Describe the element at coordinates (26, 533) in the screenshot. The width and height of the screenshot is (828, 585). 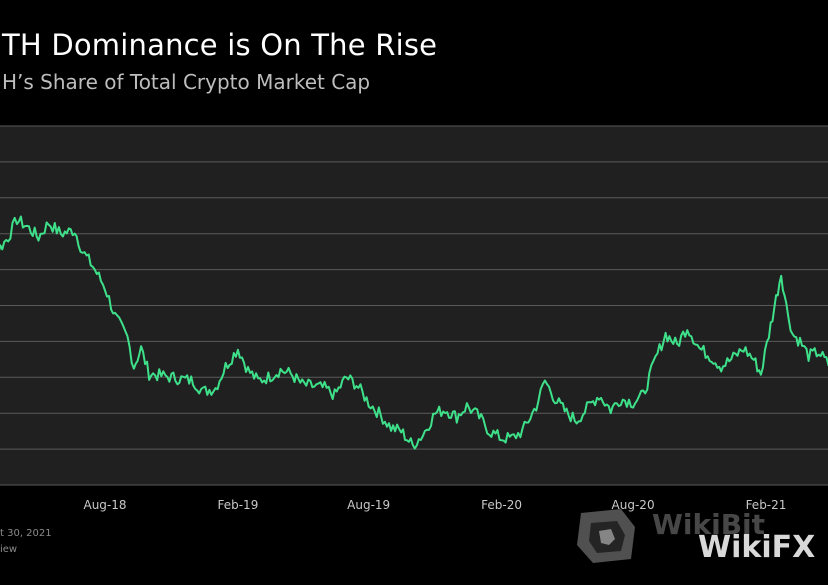
I see `footer-date: t 30, 2021` at that location.